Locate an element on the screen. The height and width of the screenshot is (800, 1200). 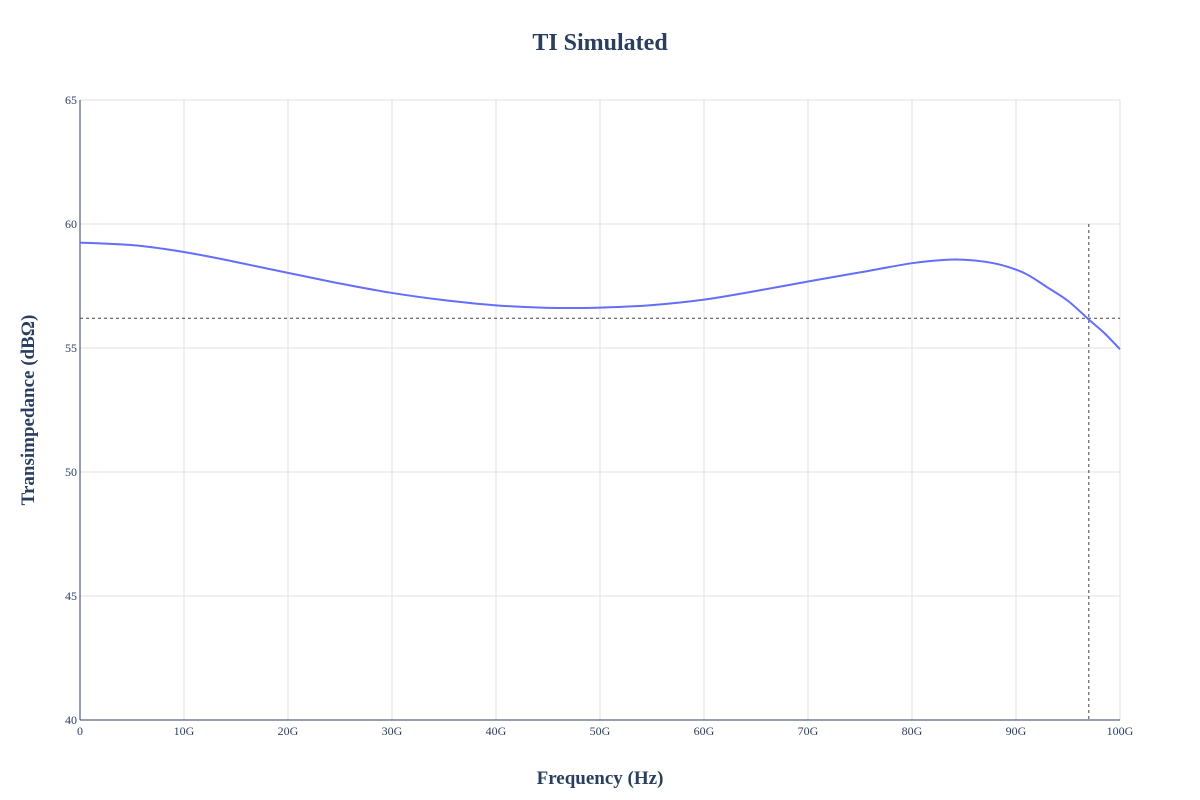
x-tick-label: 10G is located at coordinates (184, 731).